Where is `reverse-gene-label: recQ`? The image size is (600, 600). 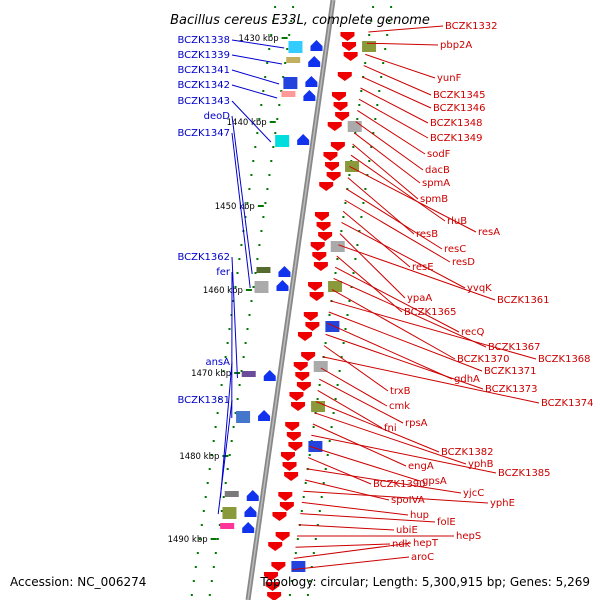 reverse-gene-label: recQ is located at coordinates (473, 332).